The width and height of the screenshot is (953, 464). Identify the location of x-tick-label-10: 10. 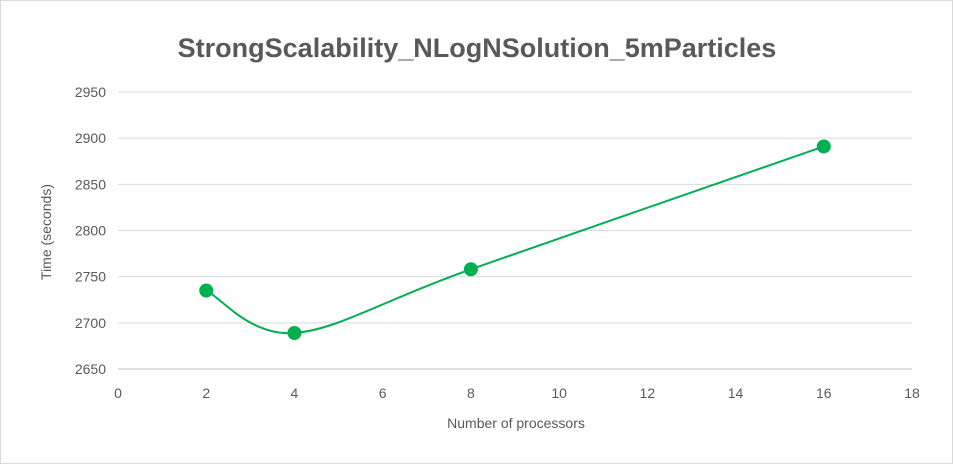
(559, 393).